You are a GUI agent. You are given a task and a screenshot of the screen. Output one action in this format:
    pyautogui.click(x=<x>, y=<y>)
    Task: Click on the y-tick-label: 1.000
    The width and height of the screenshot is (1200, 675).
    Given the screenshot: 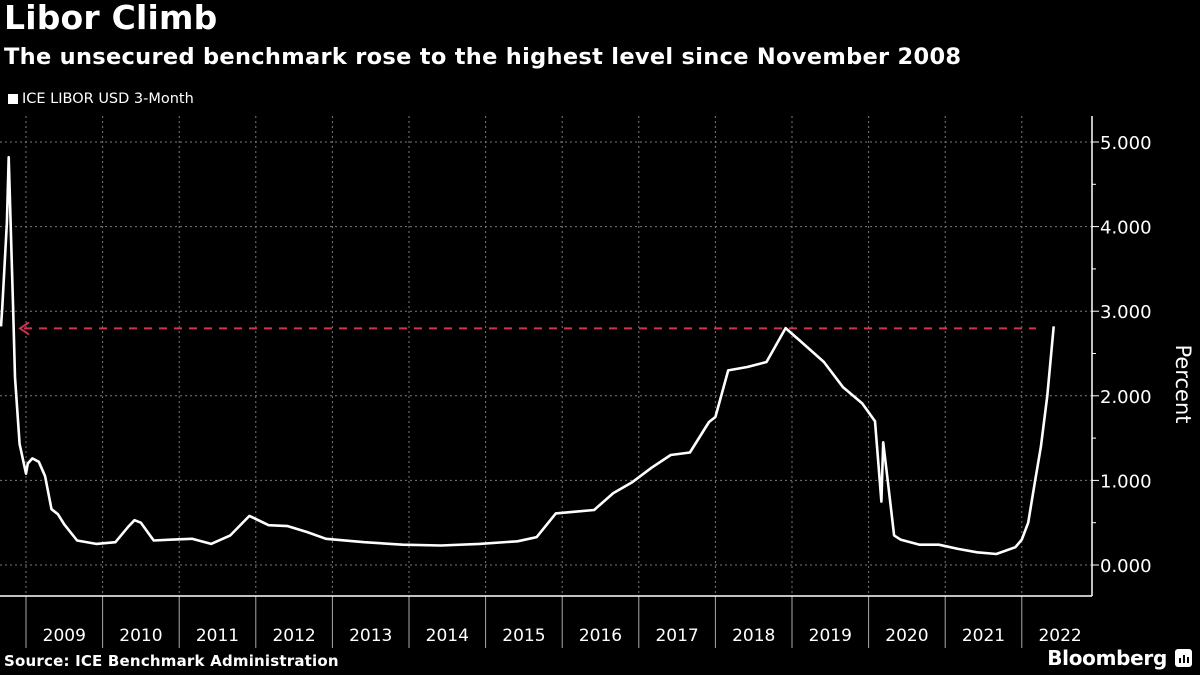 What is the action you would take?
    pyautogui.click(x=1126, y=481)
    